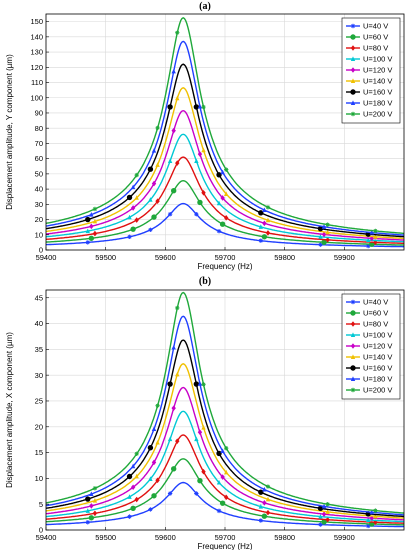 The image size is (409, 550). I want to click on y-tick-label: 80, so click(39, 128).